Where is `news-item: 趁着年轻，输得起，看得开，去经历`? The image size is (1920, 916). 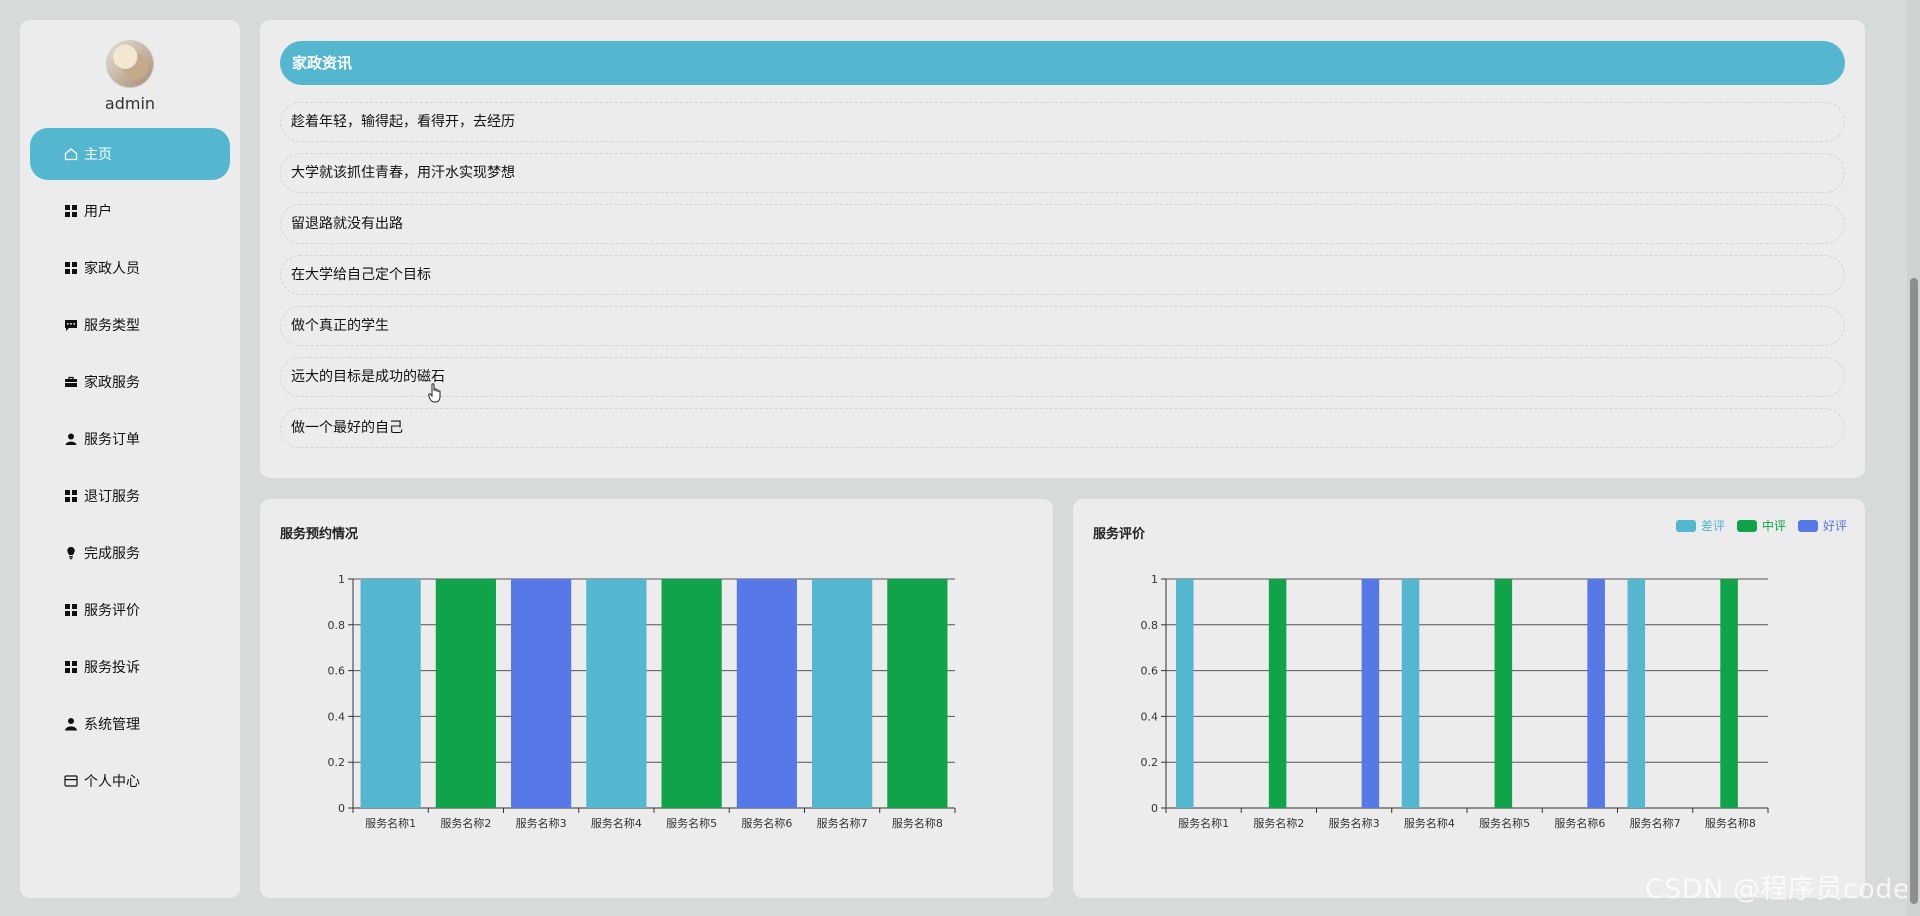
news-item: 趁着年轻，输得起，看得开，去经历 is located at coordinates (1062, 122).